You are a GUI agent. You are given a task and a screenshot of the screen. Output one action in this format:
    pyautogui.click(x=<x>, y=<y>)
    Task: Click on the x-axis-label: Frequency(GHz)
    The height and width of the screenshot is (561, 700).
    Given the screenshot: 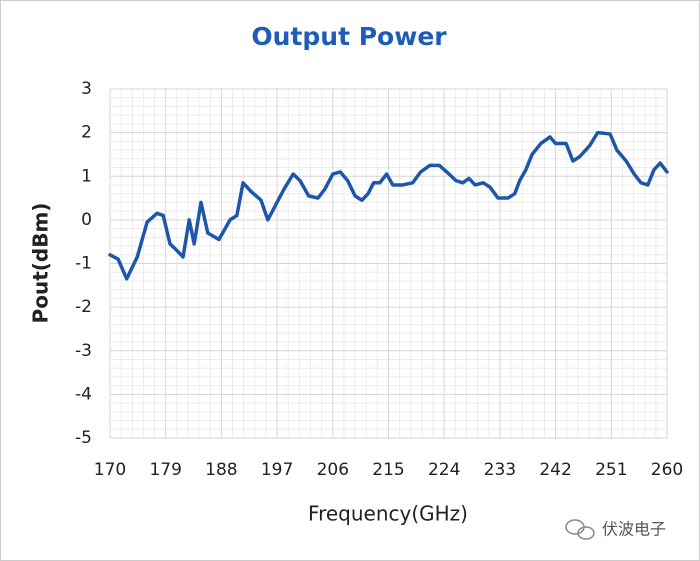 What is the action you would take?
    pyautogui.click(x=388, y=514)
    